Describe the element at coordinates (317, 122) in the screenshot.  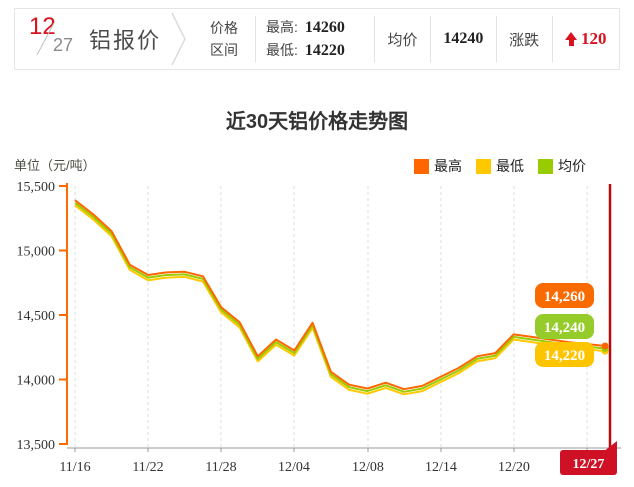
I see `chart-title: 近30天铝价格走势图` at that location.